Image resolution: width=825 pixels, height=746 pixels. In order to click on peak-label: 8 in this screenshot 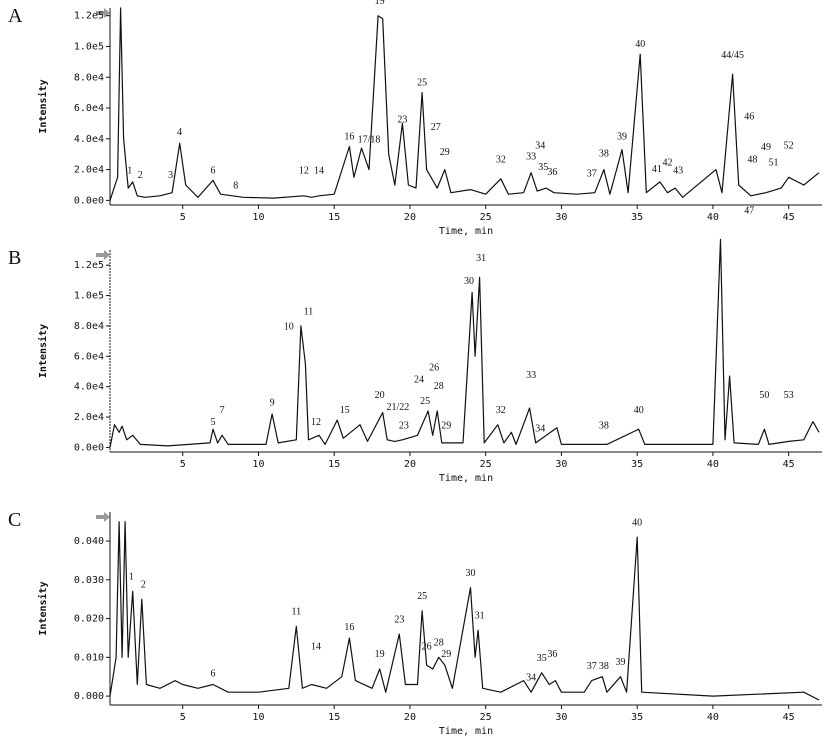, I will do `click(235, 186)`.